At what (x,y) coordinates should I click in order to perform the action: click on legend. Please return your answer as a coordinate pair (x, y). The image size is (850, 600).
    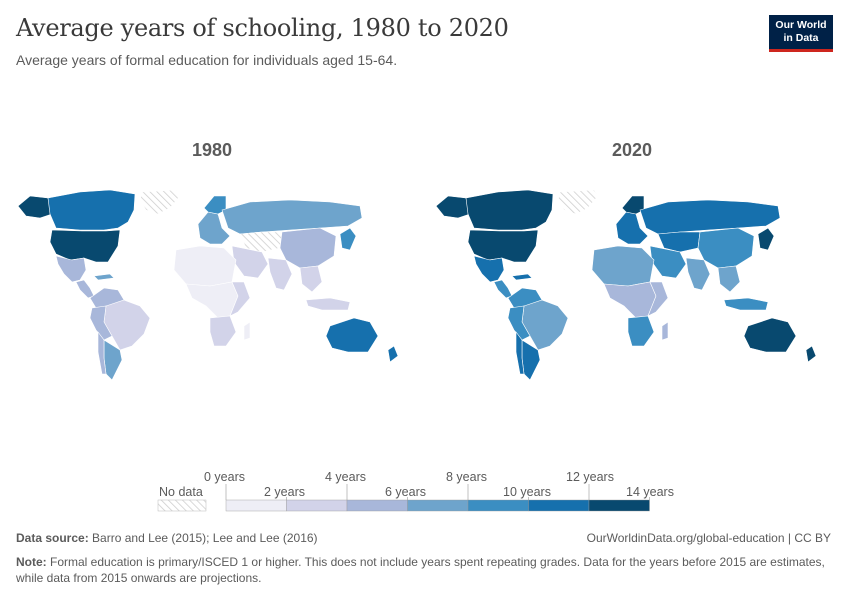
    Looking at the image, I should click on (403, 498).